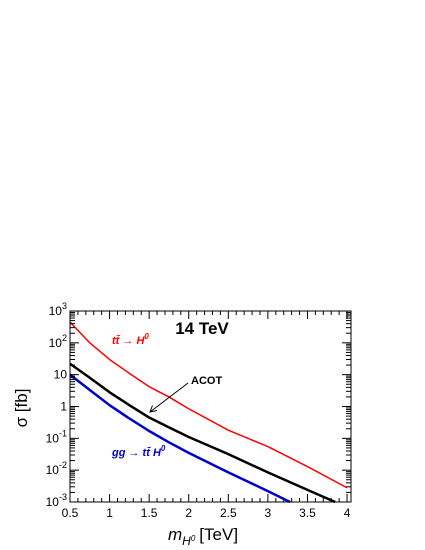  I want to click on annotation-tt-part1: t, so click(114, 341).